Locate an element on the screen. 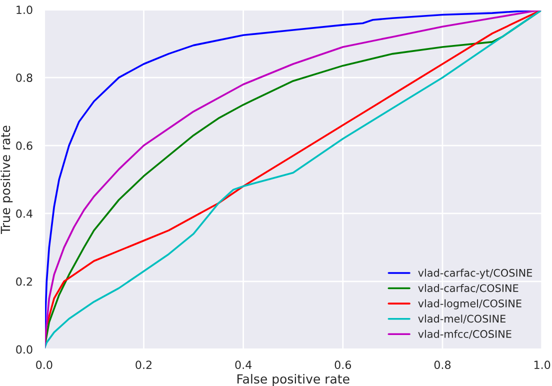 The width and height of the screenshot is (552, 386). y-tick-label: 0.2 is located at coordinates (24, 281).